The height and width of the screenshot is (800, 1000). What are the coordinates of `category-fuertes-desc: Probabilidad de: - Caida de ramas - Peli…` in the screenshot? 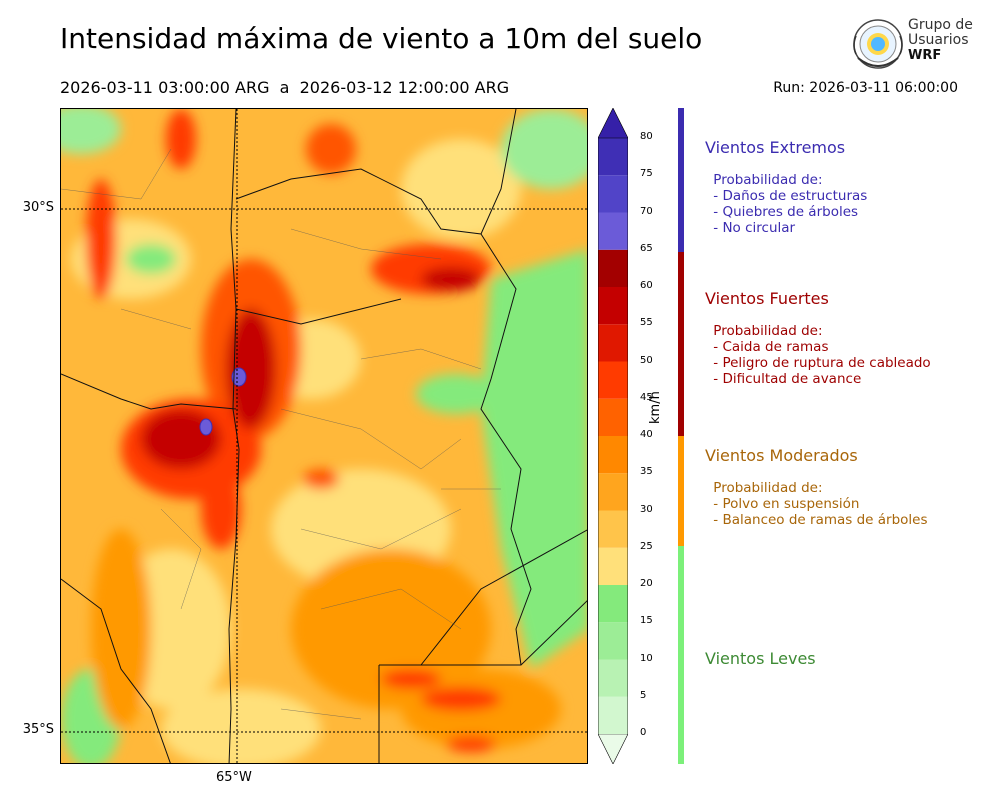 It's located at (822, 355).